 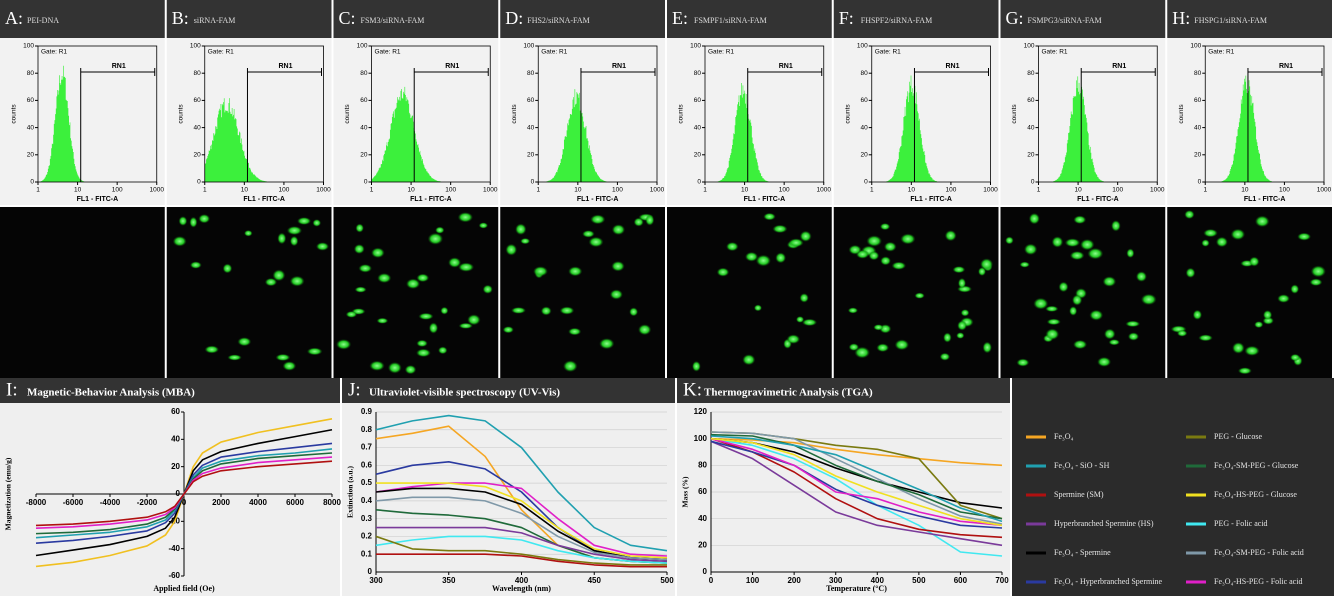 I want to click on panel-title: FHS2/siRNA-FAM, so click(x=558, y=20).